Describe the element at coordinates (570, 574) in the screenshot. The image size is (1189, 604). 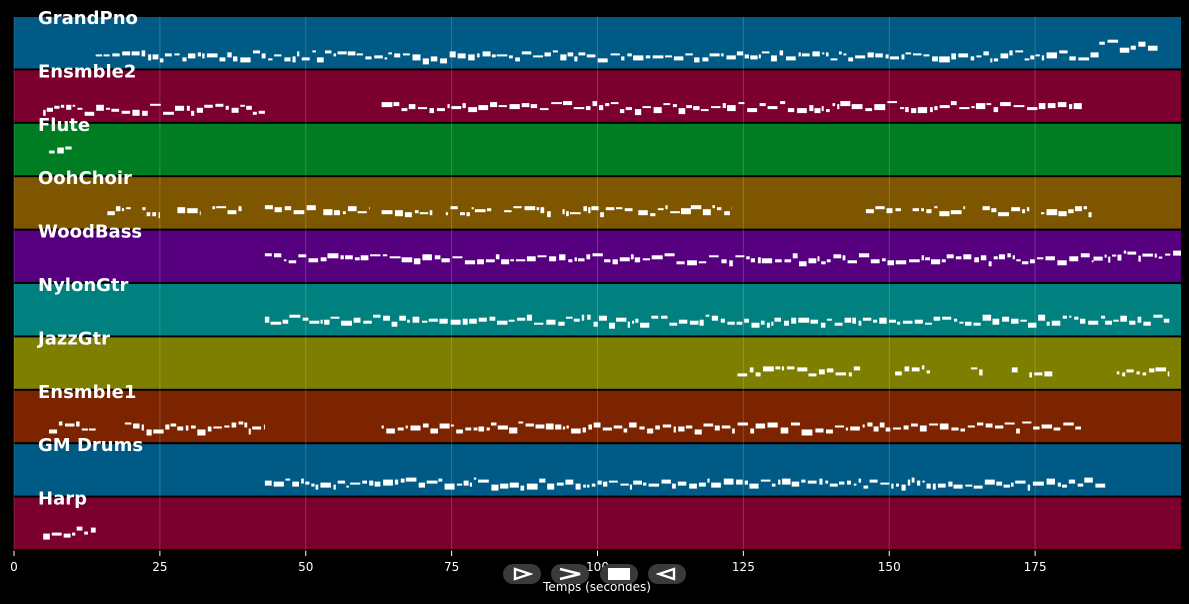
I see `forward-button` at that location.